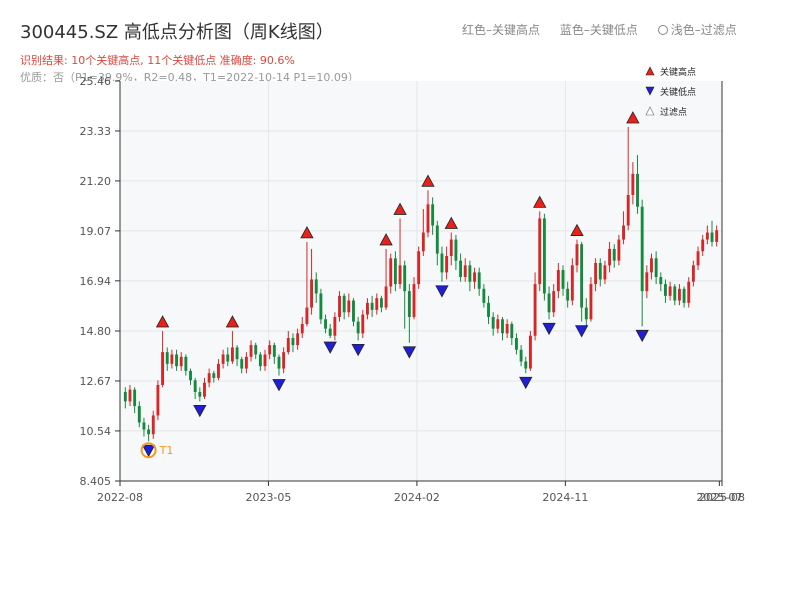 This screenshot has height=600, width=800. I want to click on t1-ring, so click(148, 450).